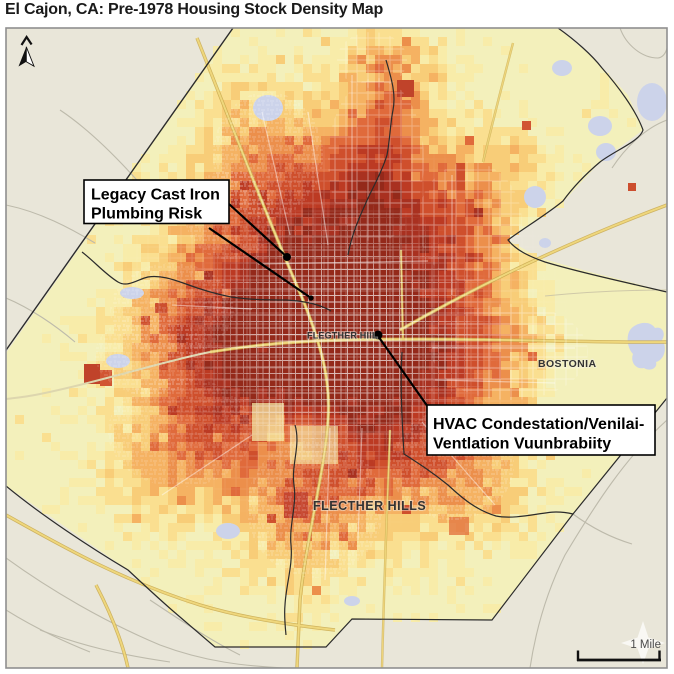 This screenshot has width=674, height=674. Describe the element at coordinates (155, 195) in the screenshot. I see `svg-text: Legacy Cast Iron` at that location.